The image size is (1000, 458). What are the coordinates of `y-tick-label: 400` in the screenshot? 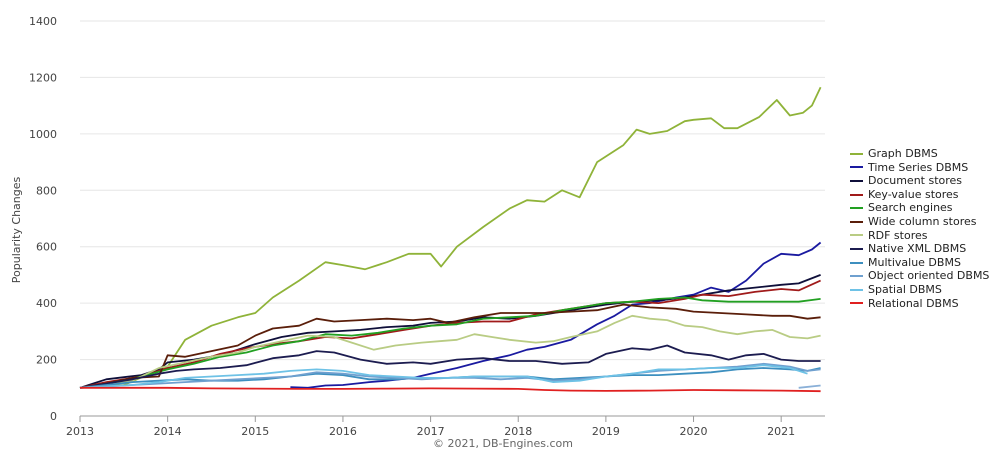 It's located at (46, 303).